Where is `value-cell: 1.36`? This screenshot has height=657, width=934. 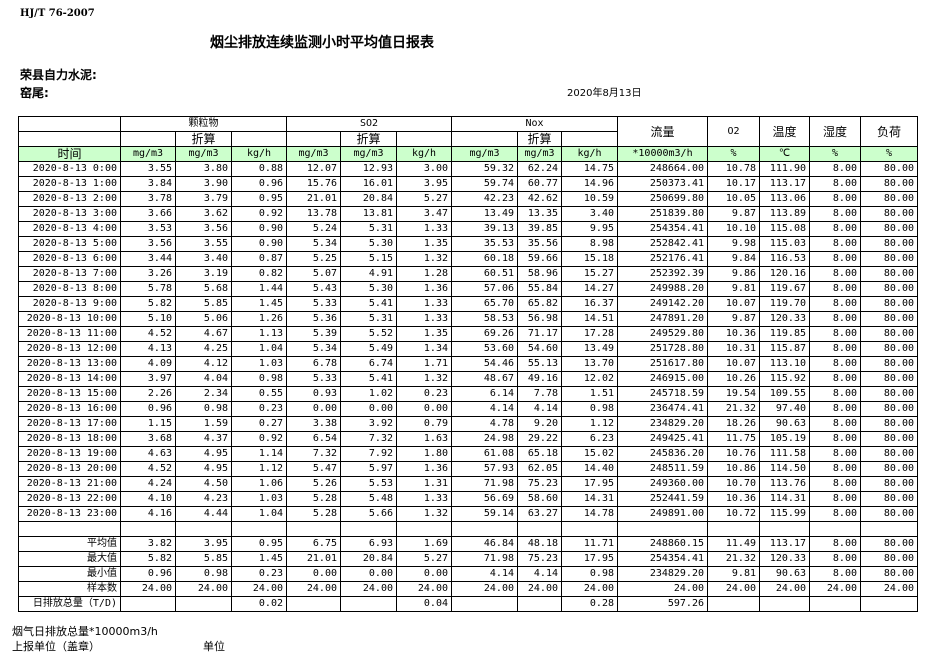 value-cell: 1.36 is located at coordinates (424, 289).